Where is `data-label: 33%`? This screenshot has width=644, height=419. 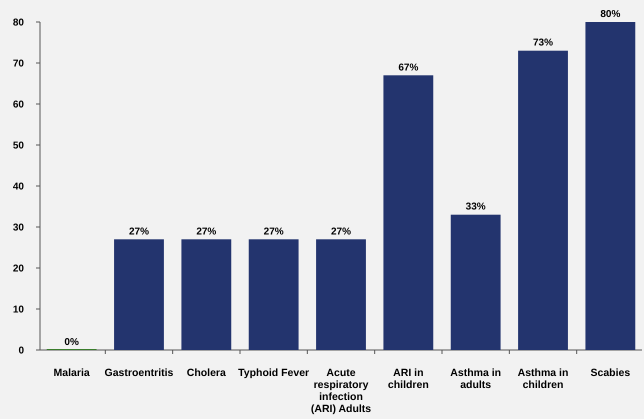 data-label: 33% is located at coordinates (476, 207).